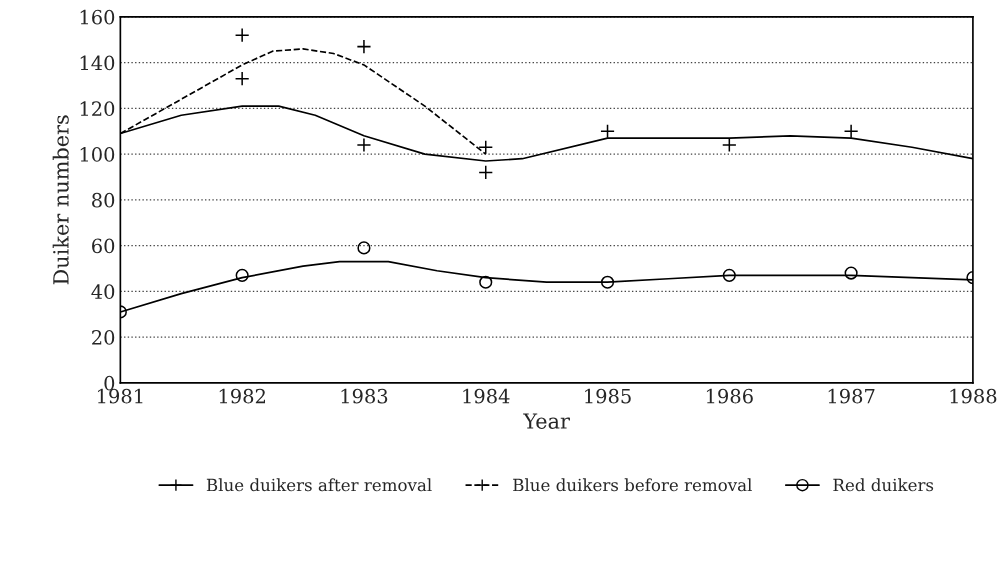 This screenshot has width=1003, height=563. Describe the element at coordinates (97, 154) in the screenshot. I see `y-tick-label: 100` at that location.